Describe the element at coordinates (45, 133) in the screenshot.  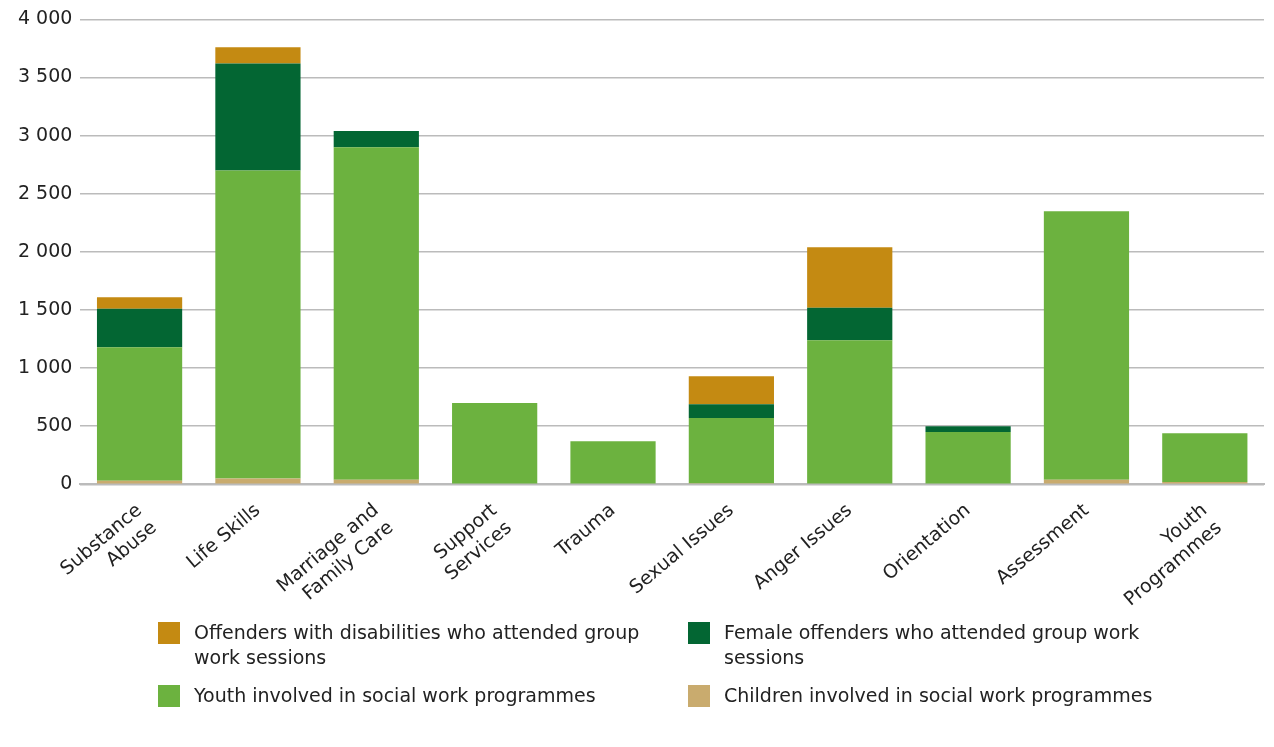
I see `y-tick-label: 3 000` at that location.